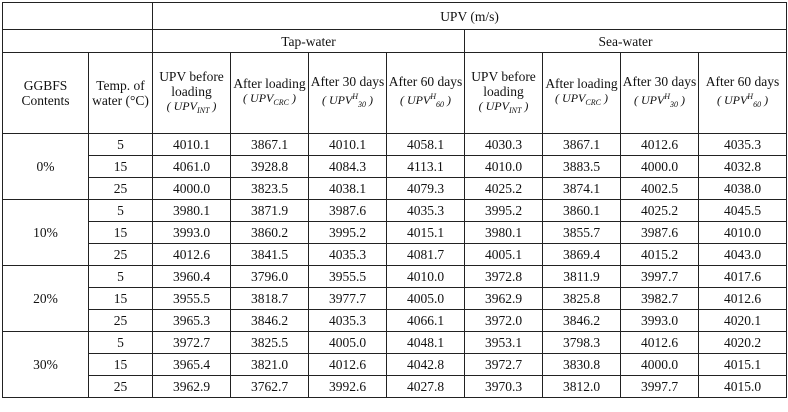 Image resolution: width=788 pixels, height=412 pixels. I want to click on upv-value-cell: 4081.7, so click(425, 254).